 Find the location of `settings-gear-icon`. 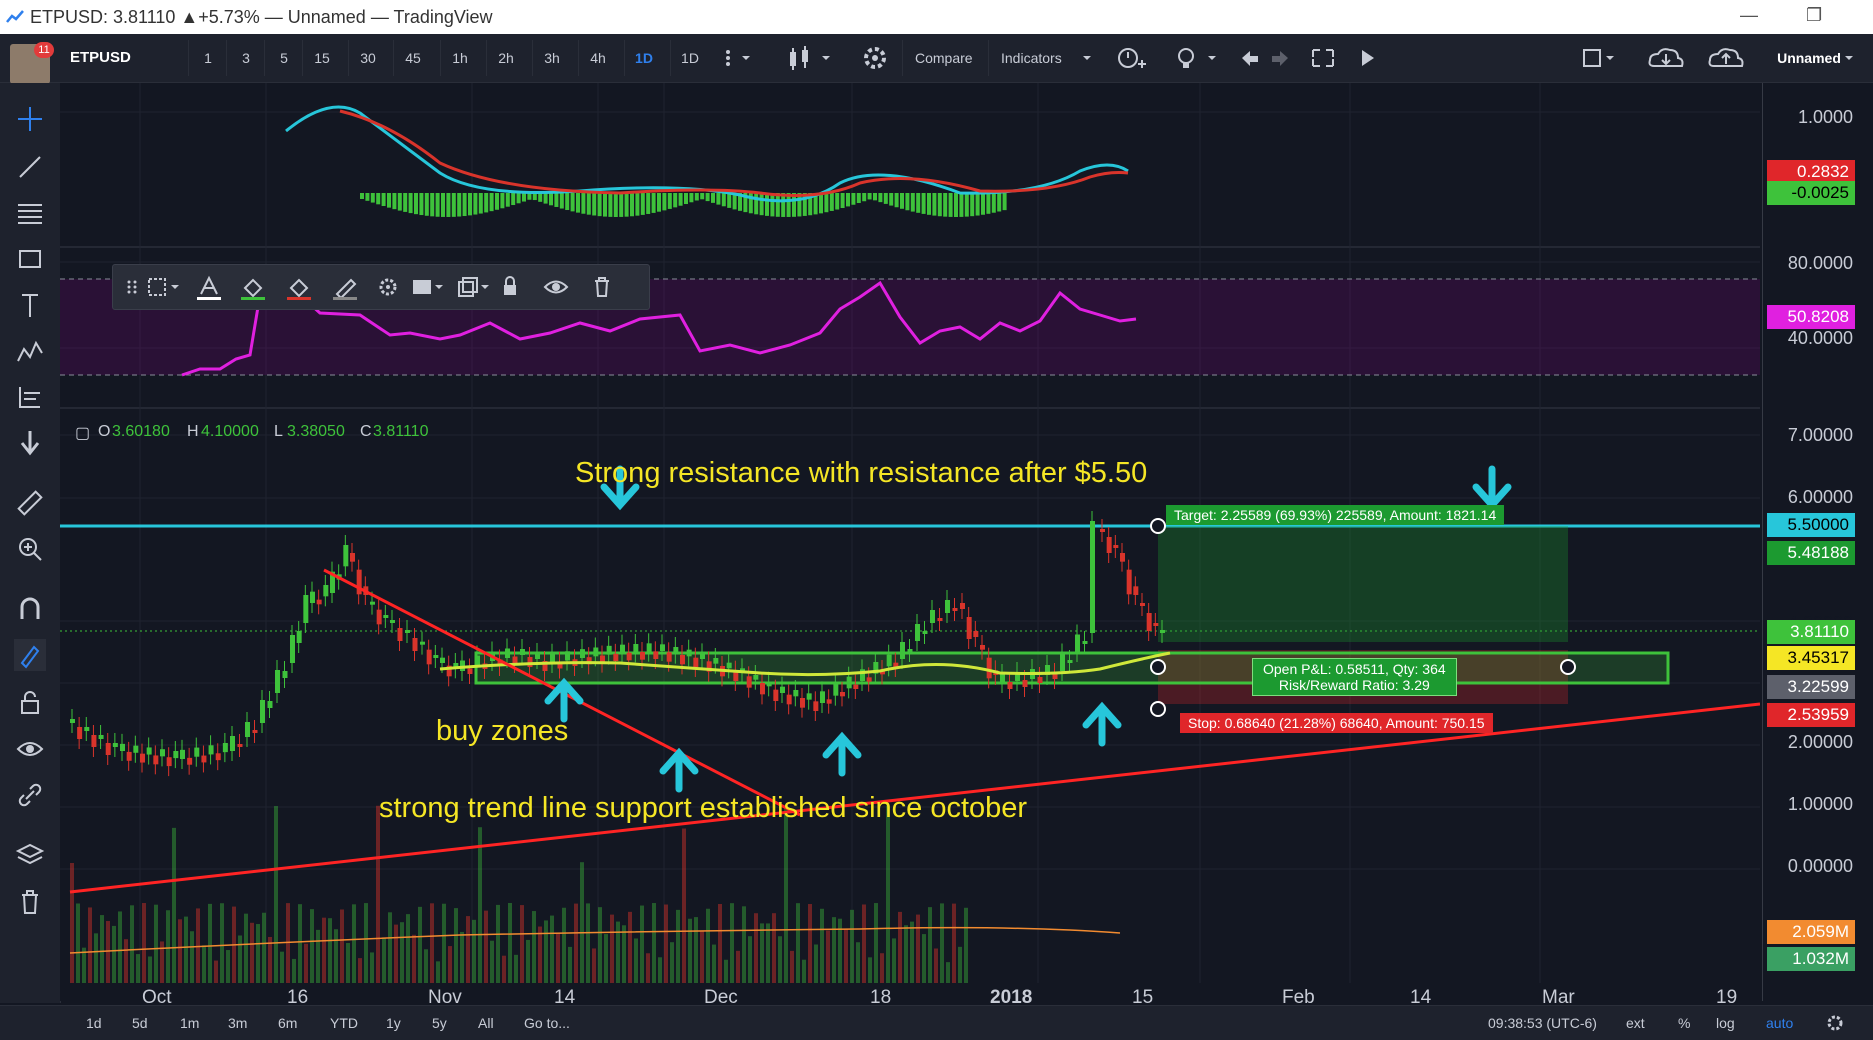

settings-gear-icon is located at coordinates (875, 58).